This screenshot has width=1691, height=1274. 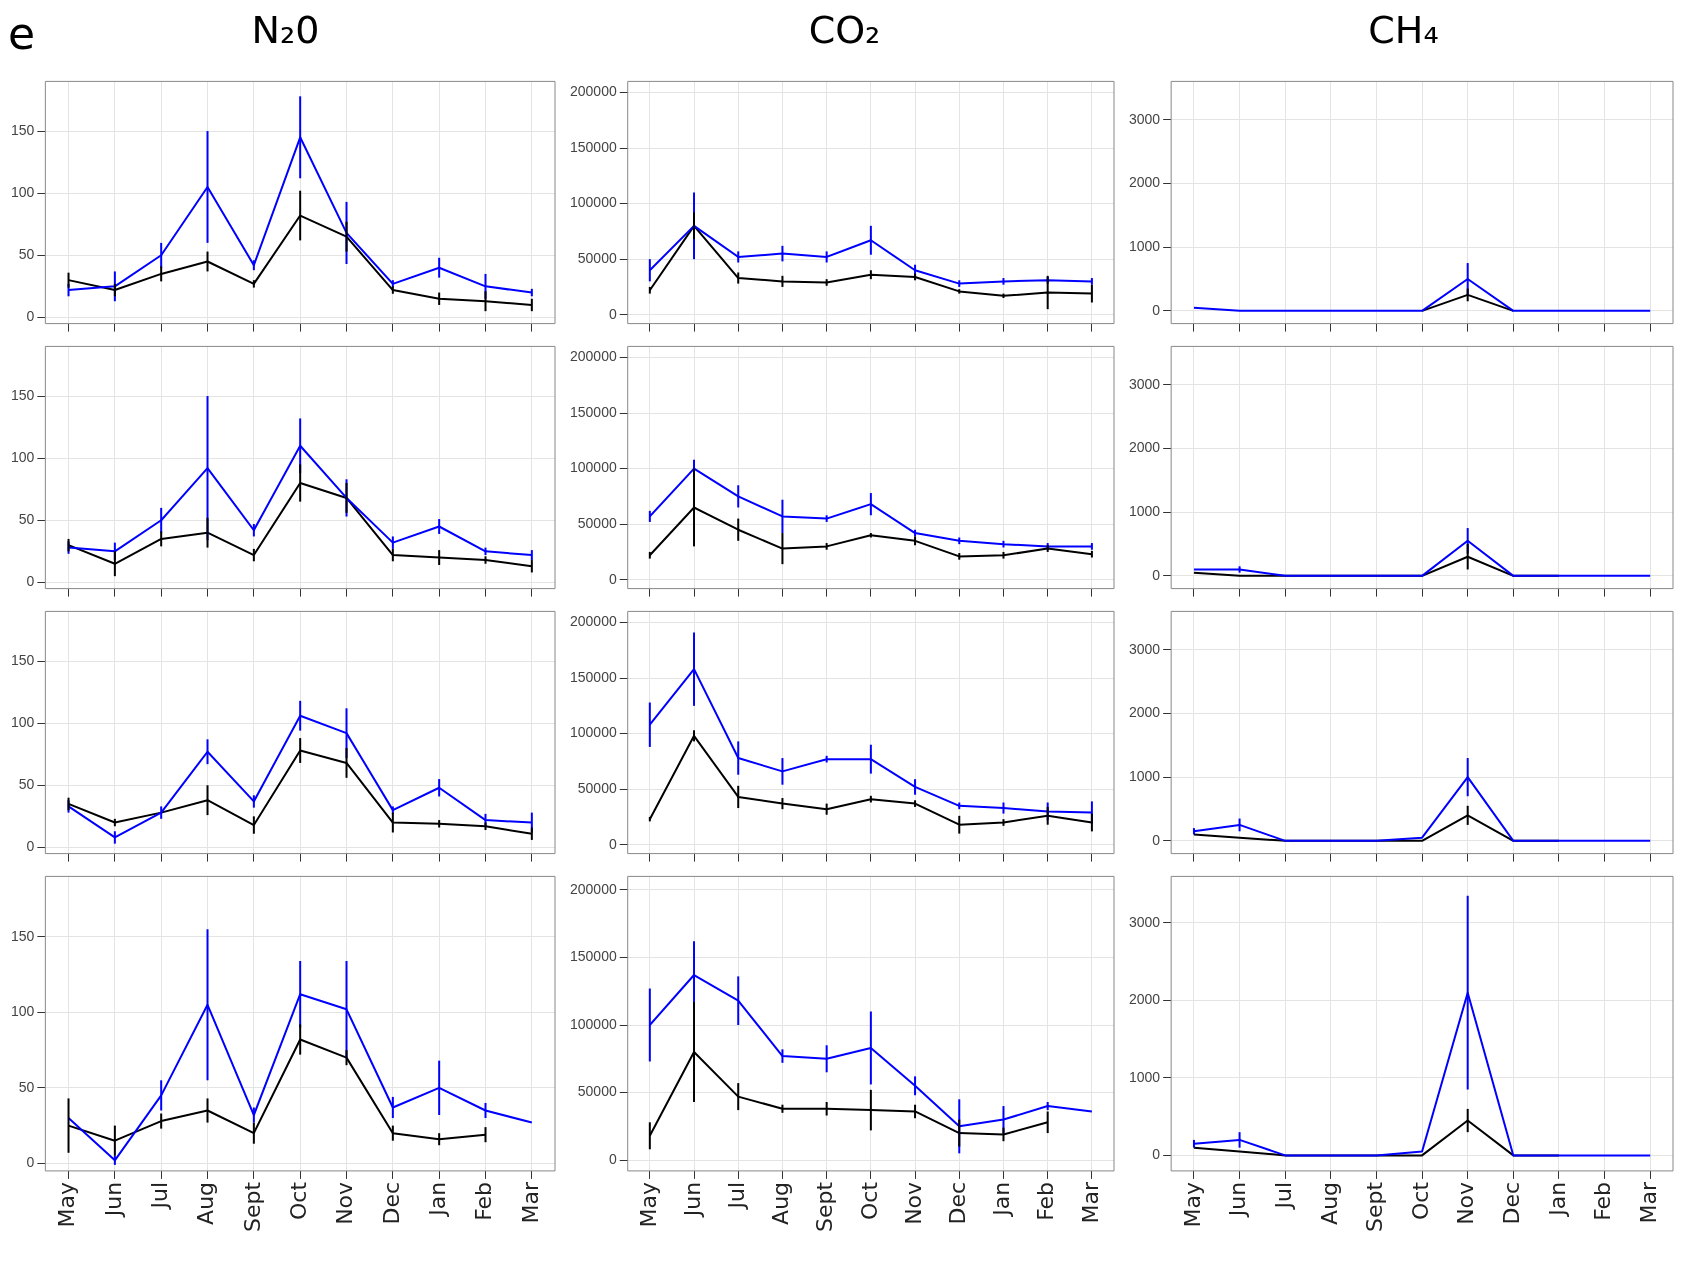 I want to click on chart-title: CO₂, so click(x=844, y=31).